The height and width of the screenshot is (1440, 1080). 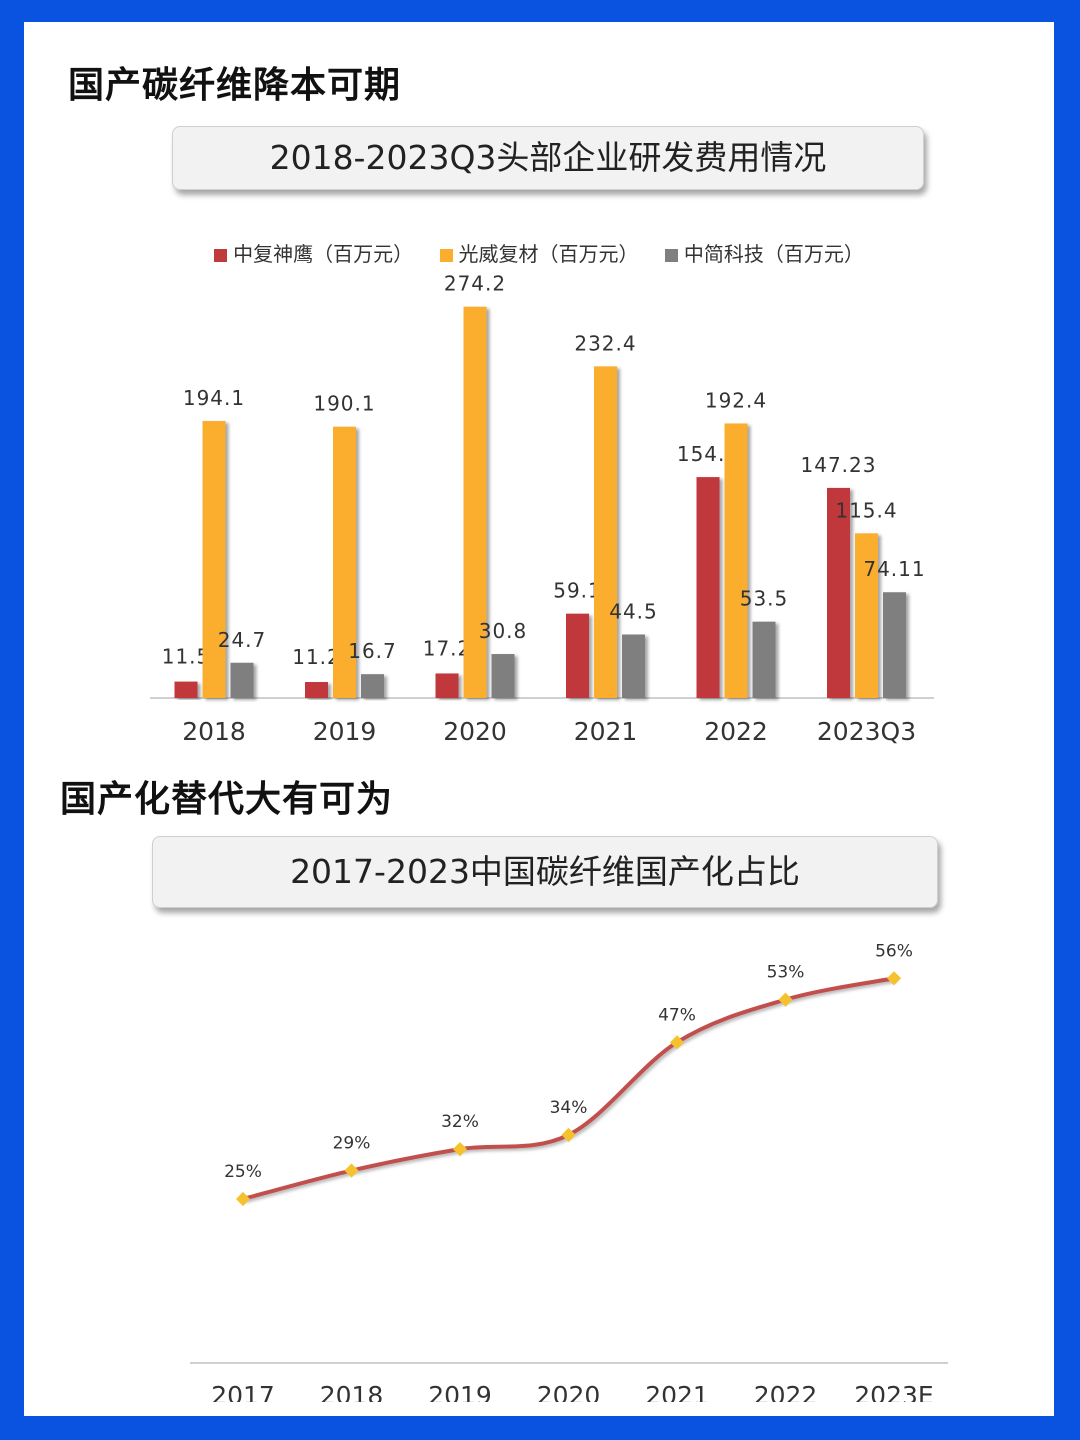 I want to click on series-line, so click(x=568, y=1088).